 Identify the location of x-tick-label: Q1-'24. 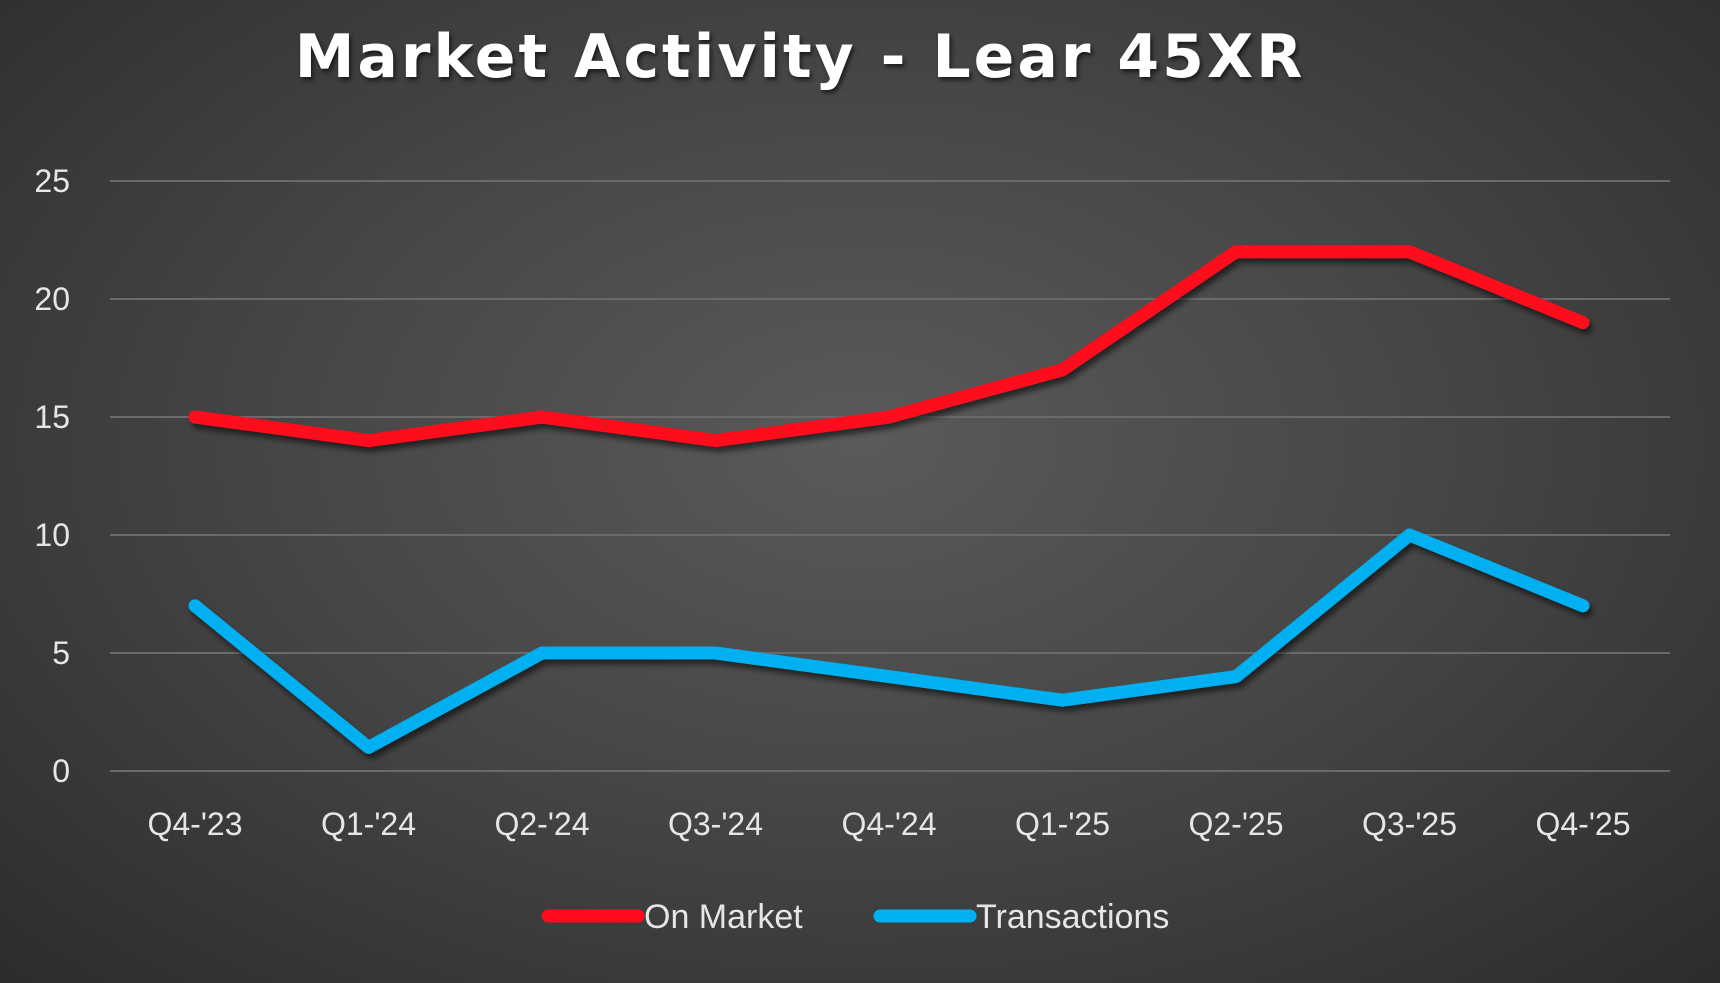
(368, 824).